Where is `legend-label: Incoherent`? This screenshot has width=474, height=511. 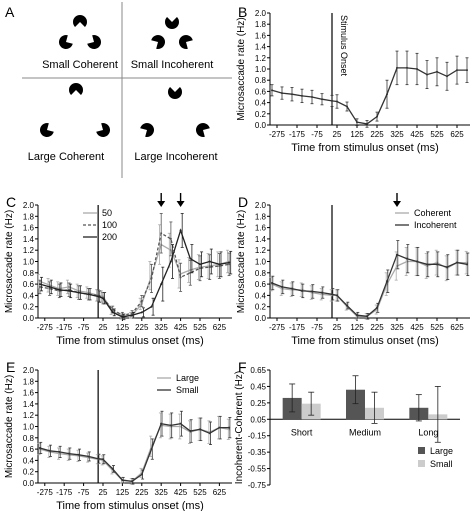 legend-label: Incoherent is located at coordinates (435, 225).